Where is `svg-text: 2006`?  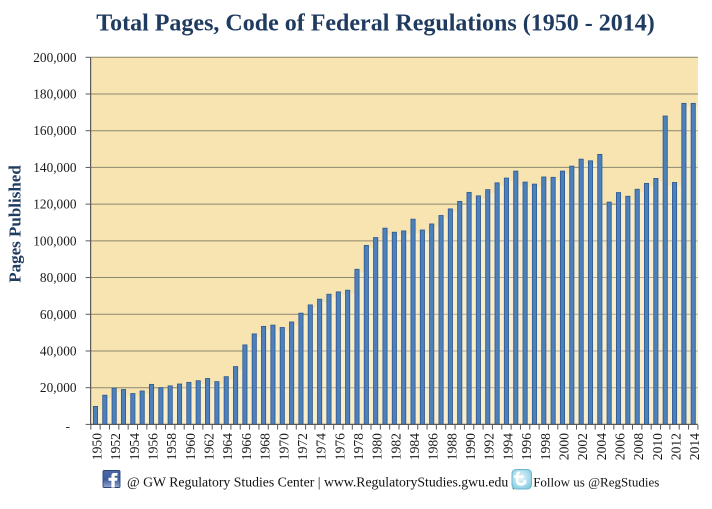 svg-text: 2006 is located at coordinates (620, 446).